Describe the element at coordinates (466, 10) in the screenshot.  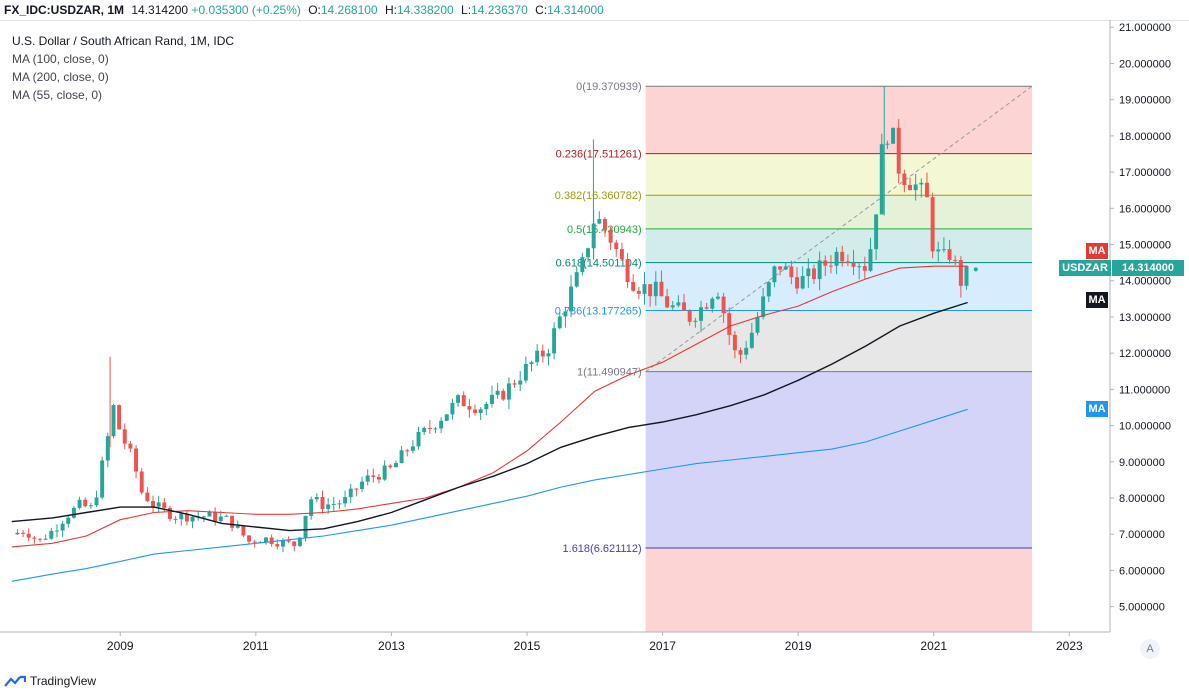
I see `low-label: L:` at that location.